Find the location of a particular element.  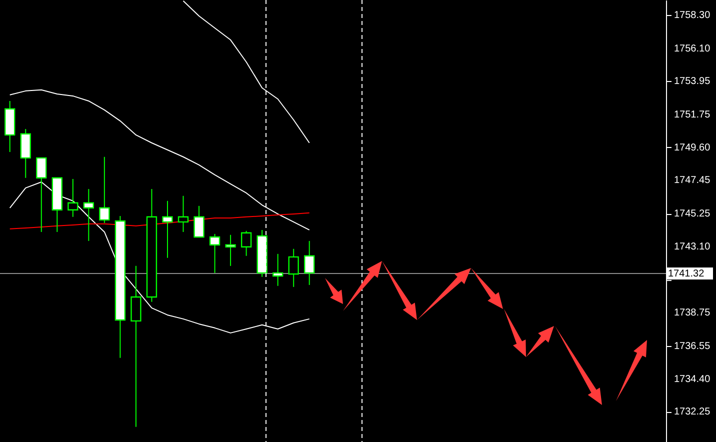

ref-line-label: 1741.32 is located at coordinates (686, 274).